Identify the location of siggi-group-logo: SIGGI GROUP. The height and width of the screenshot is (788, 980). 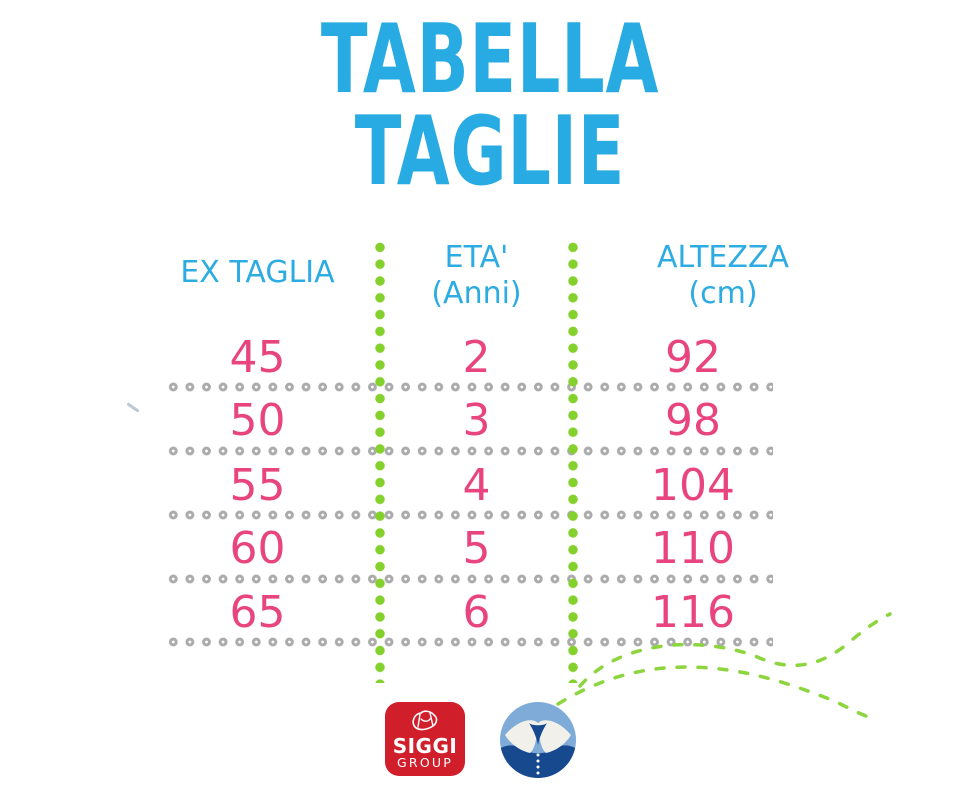
(425, 739).